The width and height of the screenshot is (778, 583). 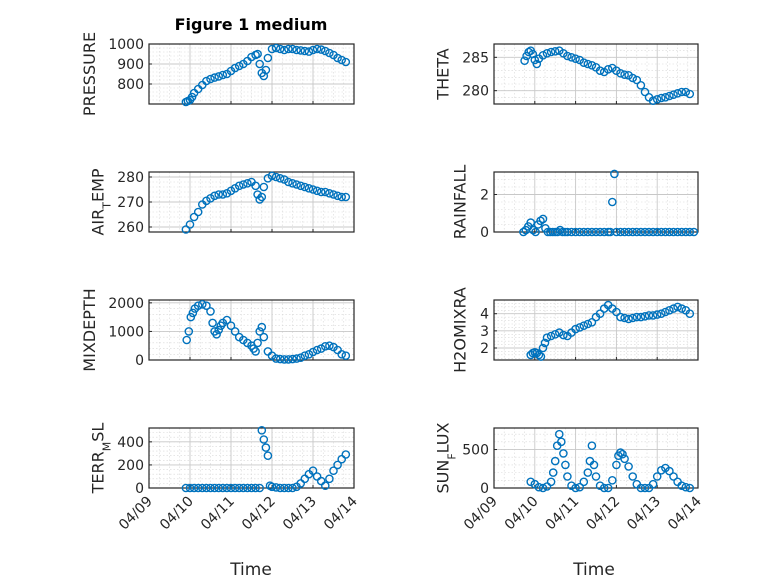 What do you see at coordinates (130, 228) in the screenshot?
I see `y-tick-label: 260` at bounding box center [130, 228].